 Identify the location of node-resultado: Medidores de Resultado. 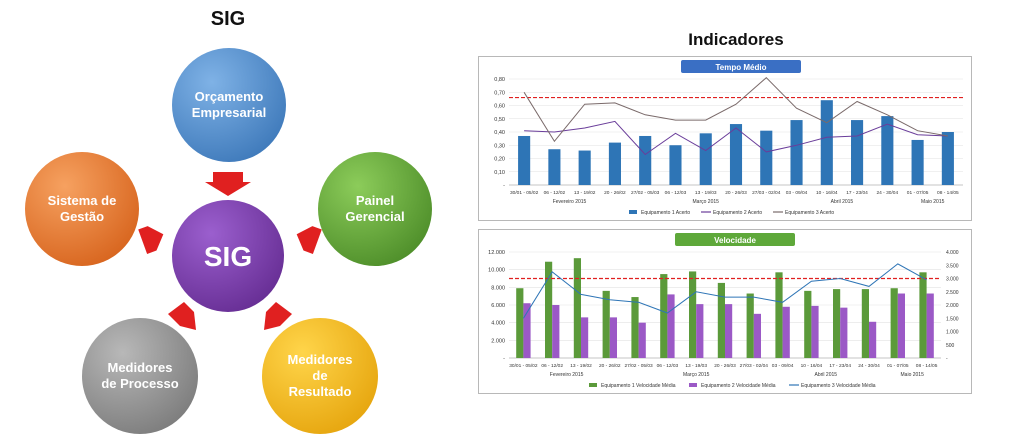
(320, 376).